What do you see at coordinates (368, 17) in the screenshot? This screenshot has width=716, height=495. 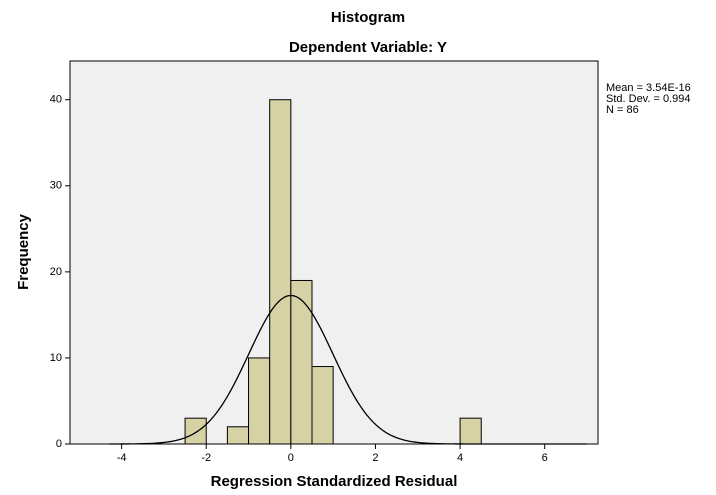 I see `chart-title: Histogram` at bounding box center [368, 17].